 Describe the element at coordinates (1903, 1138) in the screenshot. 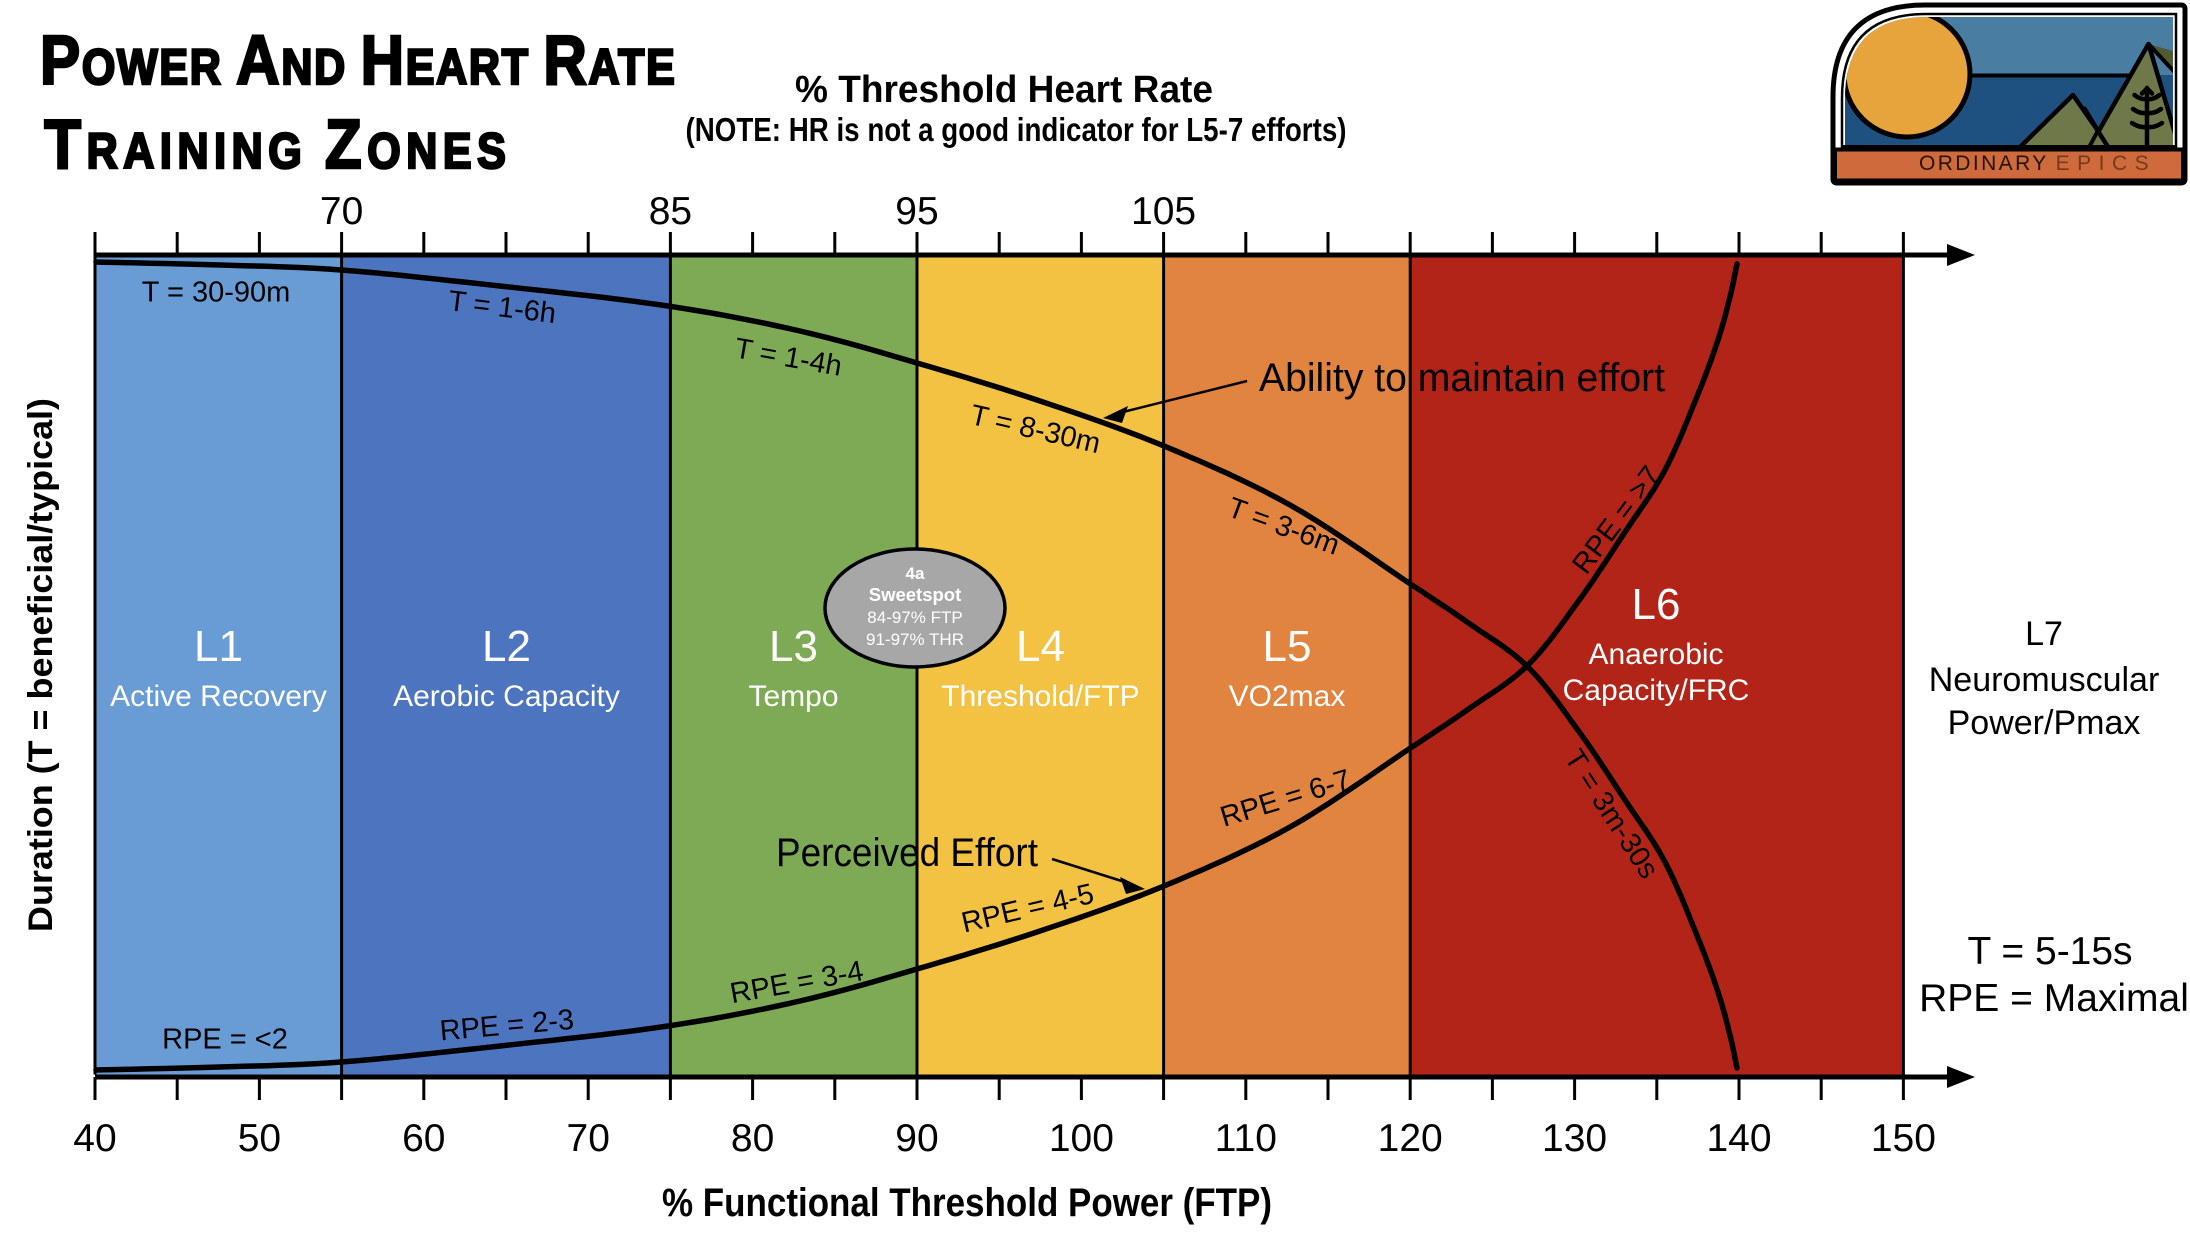

I see `svg-text: 150` at that location.